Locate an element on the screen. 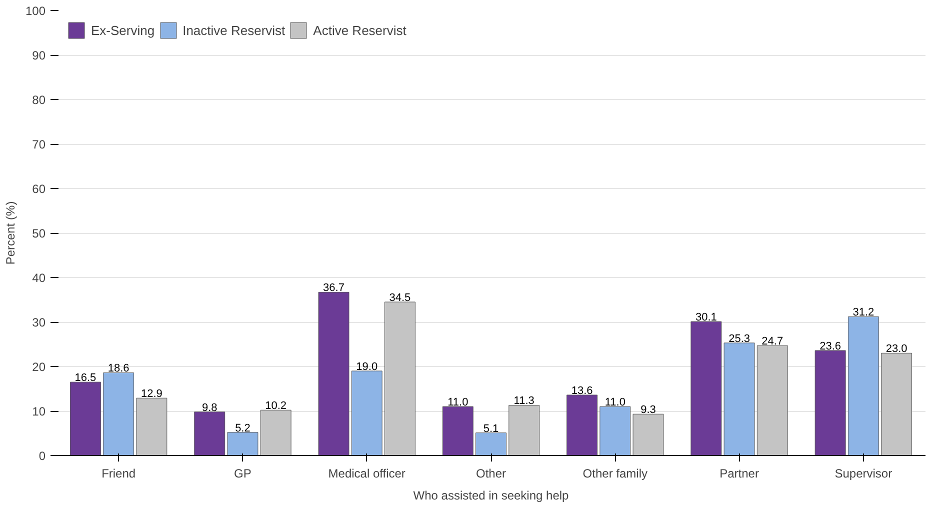 The image size is (950, 515). data-label: 19.0 is located at coordinates (367, 366).